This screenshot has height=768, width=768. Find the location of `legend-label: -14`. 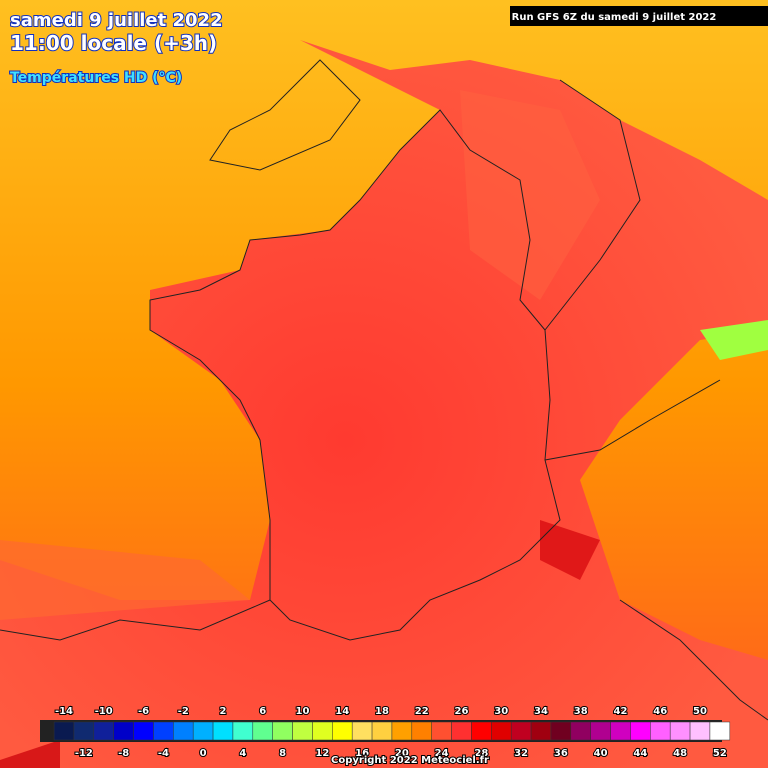

legend-label: -14 is located at coordinates (64, 711).